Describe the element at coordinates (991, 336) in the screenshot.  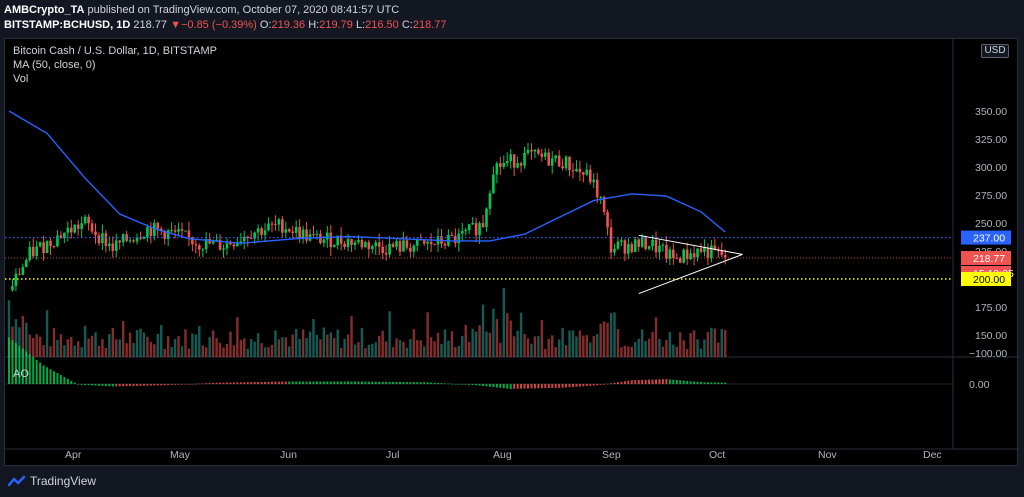
I see `price-tick-label: 150.00` at that location.